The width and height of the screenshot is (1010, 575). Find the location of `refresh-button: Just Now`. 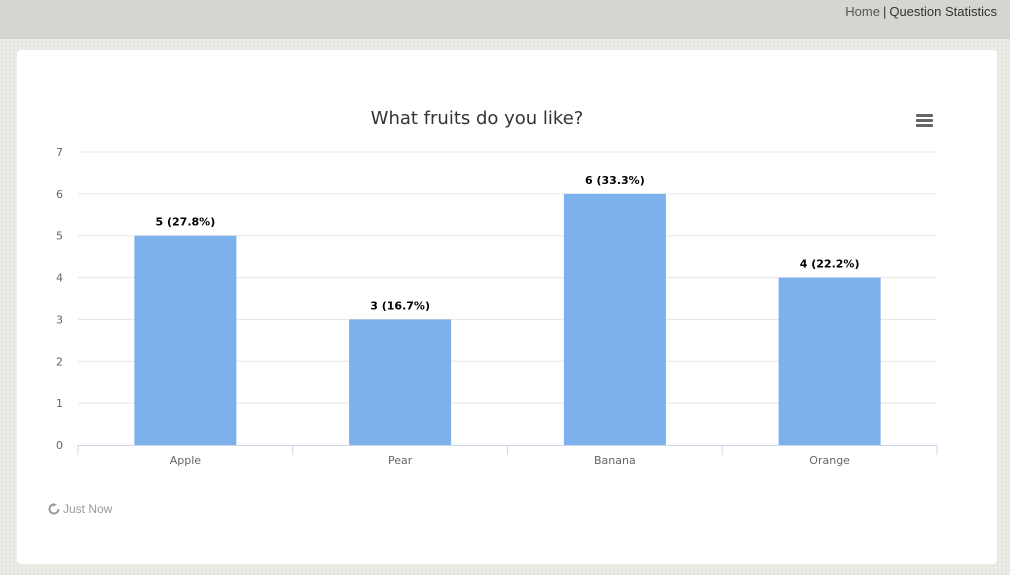

refresh-button: Just Now is located at coordinates (80, 509).